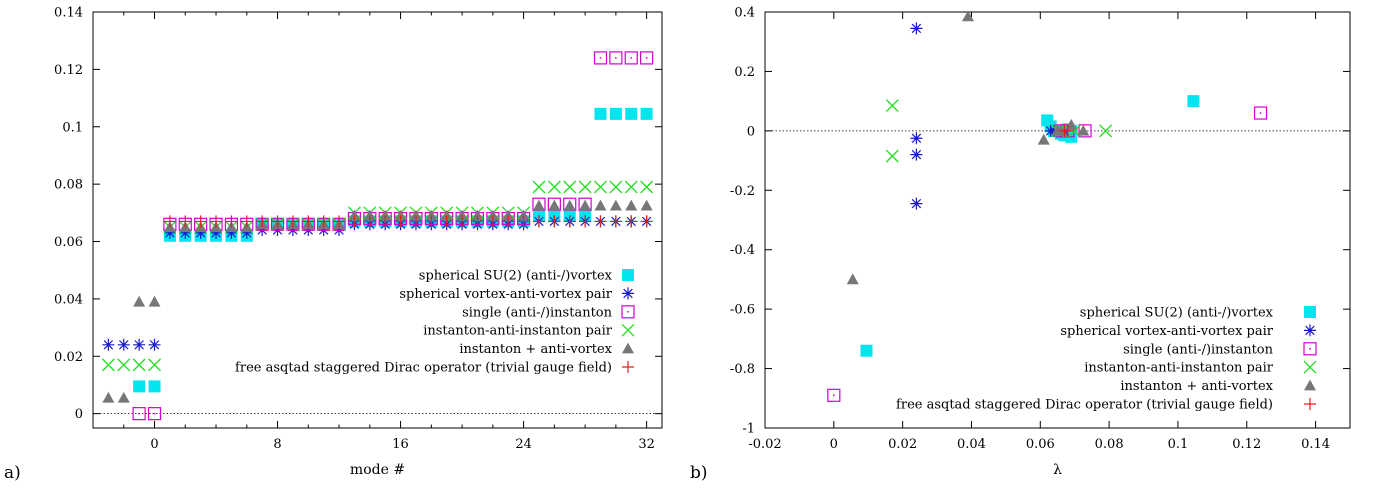  Describe the element at coordinates (742, 191) in the screenshot. I see `y-tick-label: -0.2` at that location.